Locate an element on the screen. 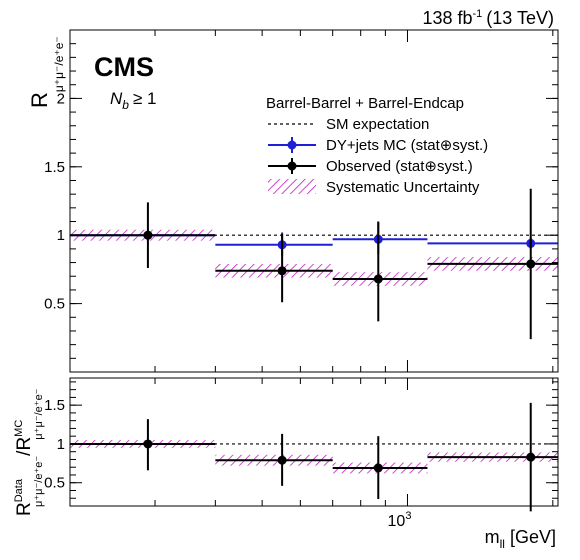 The image size is (580, 560). main-y-tick-label: 1.5 is located at coordinates (54, 167).